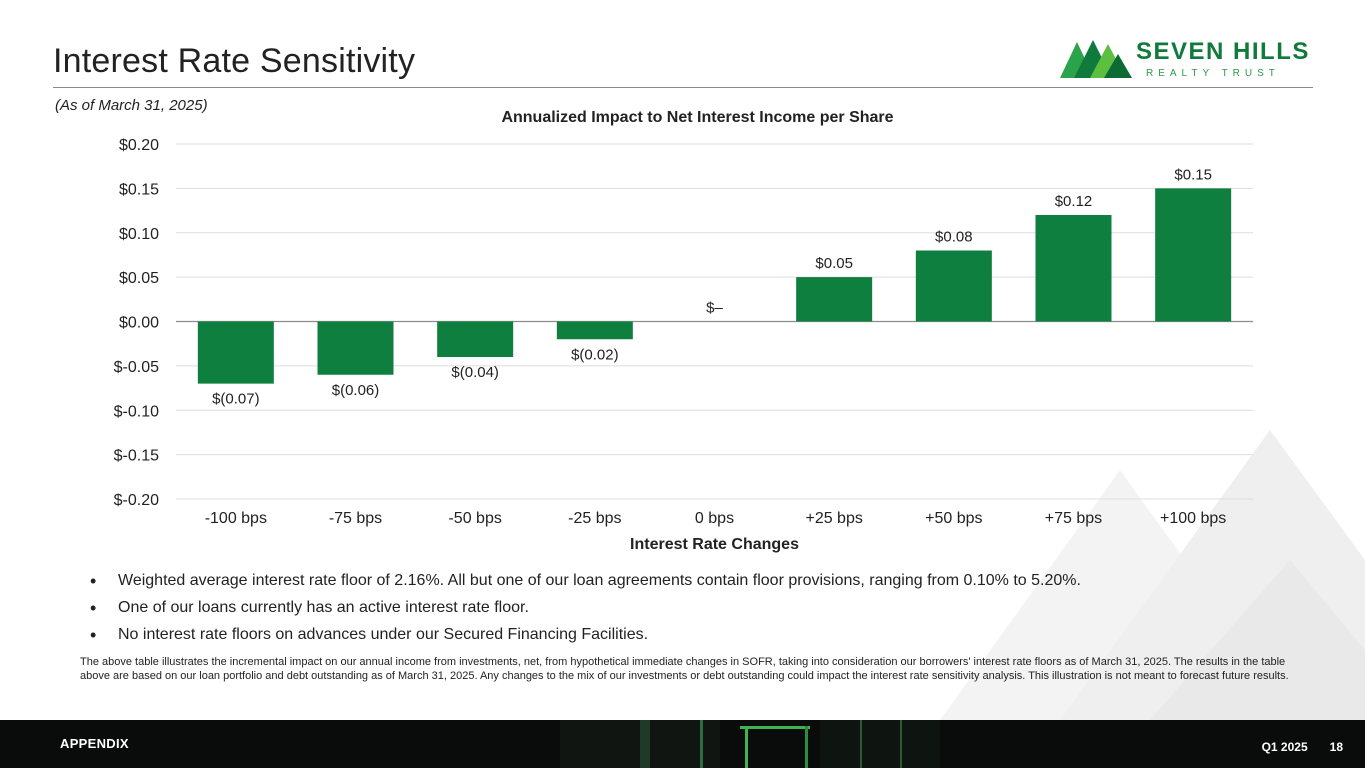  What do you see at coordinates (953, 518) in the screenshot?
I see `x-tick-label: +50 bps` at bounding box center [953, 518].